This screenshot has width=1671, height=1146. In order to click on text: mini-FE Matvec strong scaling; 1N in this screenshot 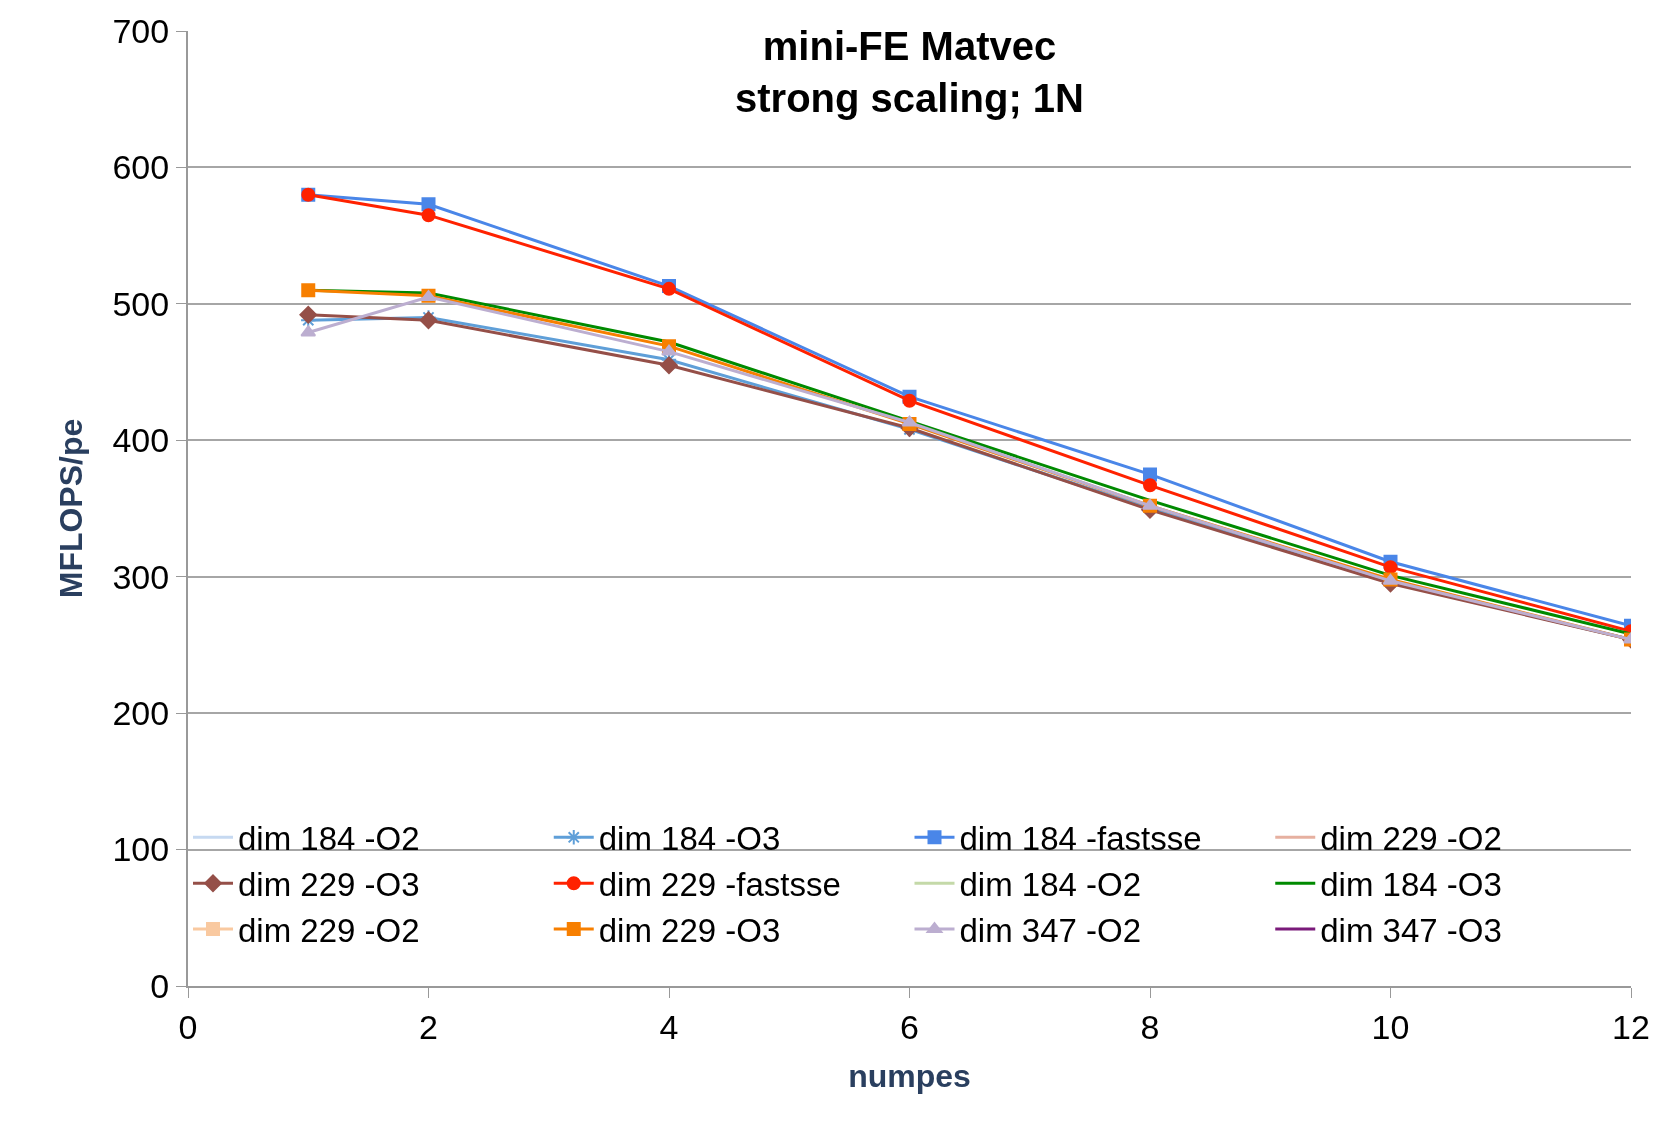, I will do `click(909, 71)`.